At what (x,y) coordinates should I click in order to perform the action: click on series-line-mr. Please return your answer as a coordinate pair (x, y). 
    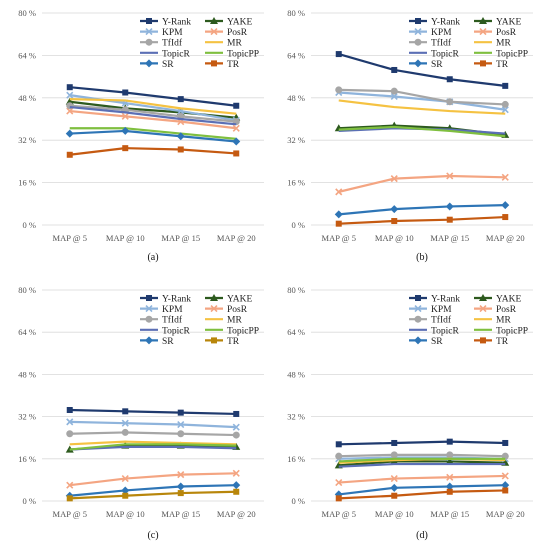
    Looking at the image, I should click on (153, 106).